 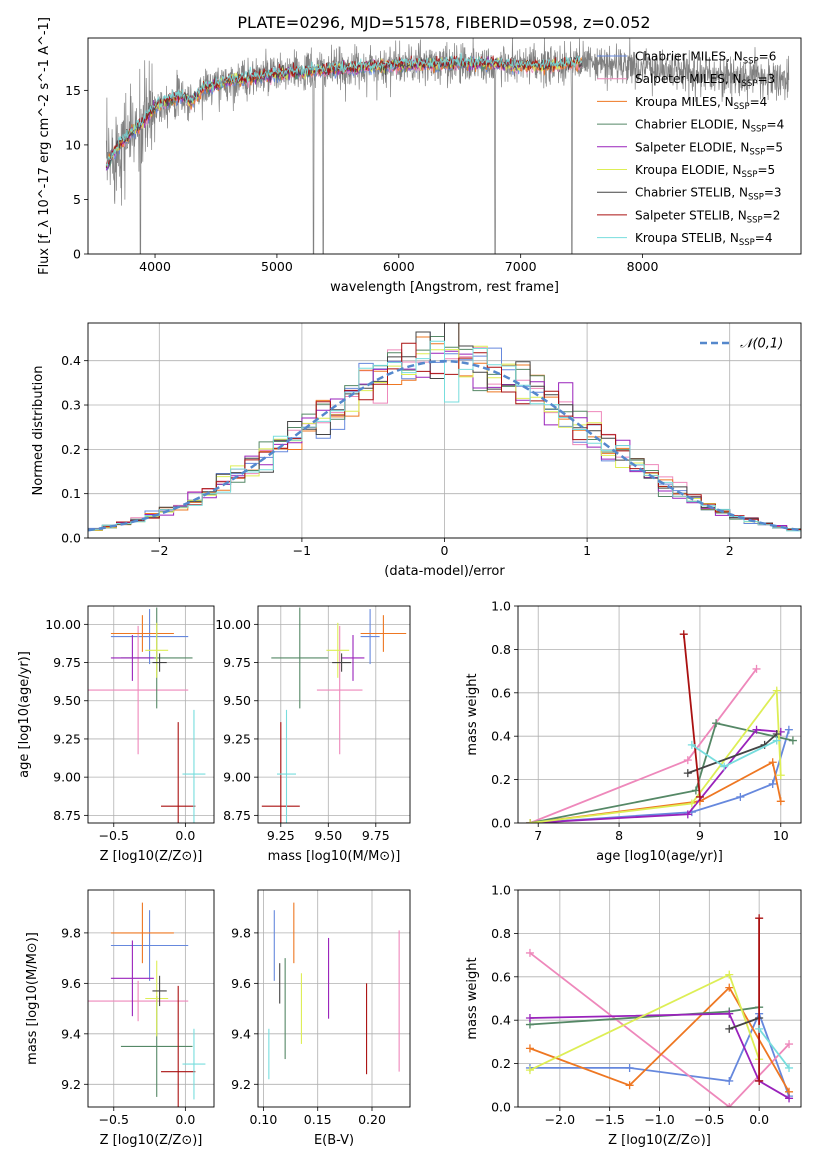 What do you see at coordinates (444, 445) in the screenshot?
I see `normal-reference-curve` at bounding box center [444, 445].